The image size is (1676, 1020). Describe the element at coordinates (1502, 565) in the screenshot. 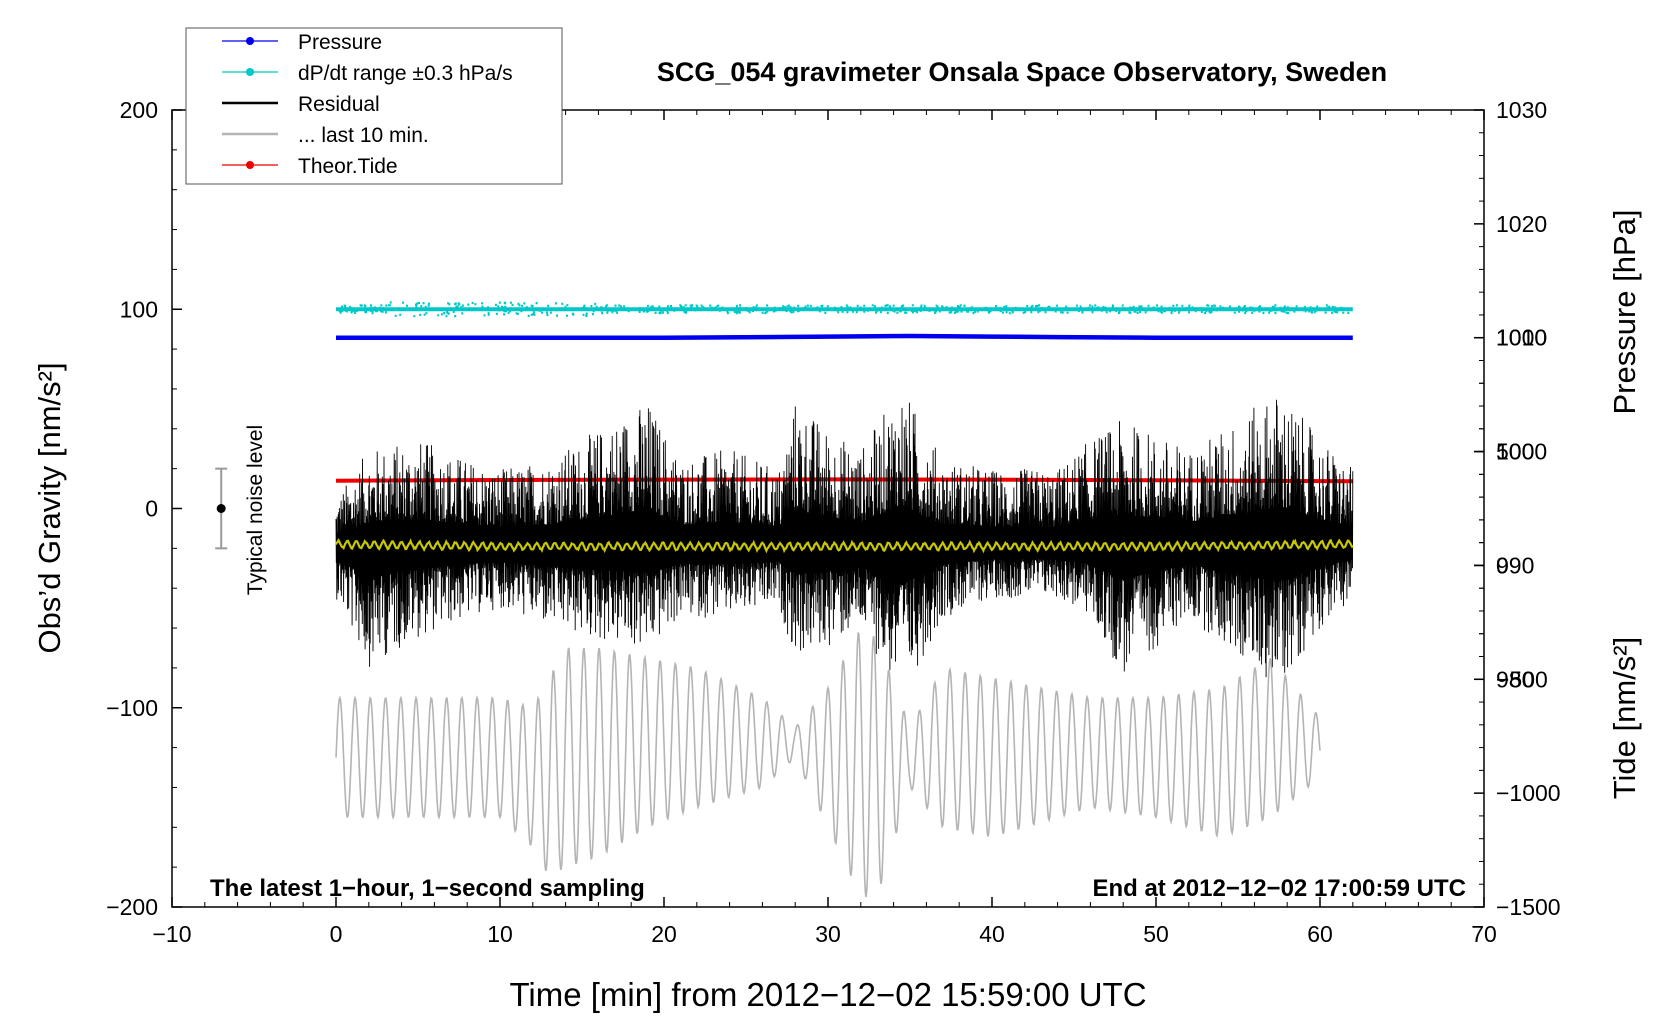

I see `tide-tick-label: 0` at that location.